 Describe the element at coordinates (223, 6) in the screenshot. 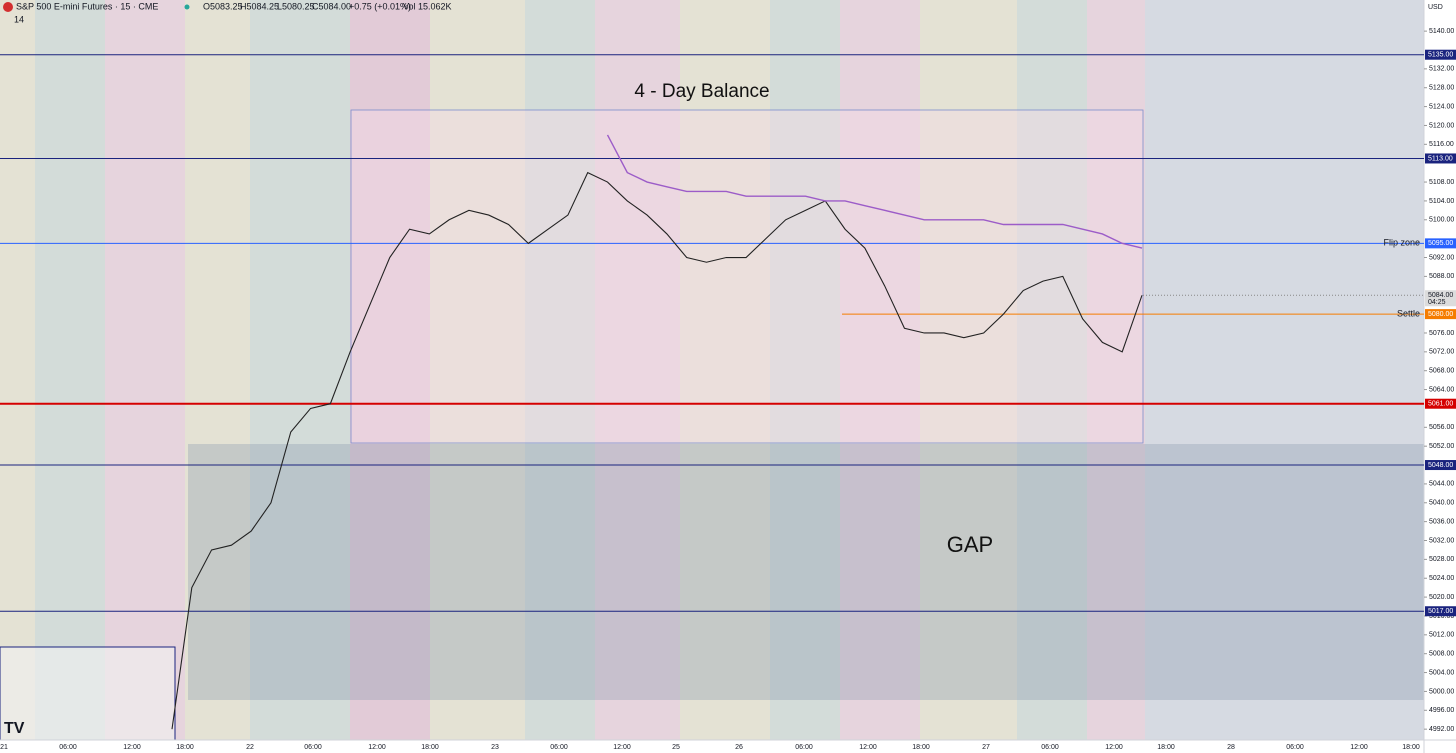

I see `ohlc: O5083.25` at that location.